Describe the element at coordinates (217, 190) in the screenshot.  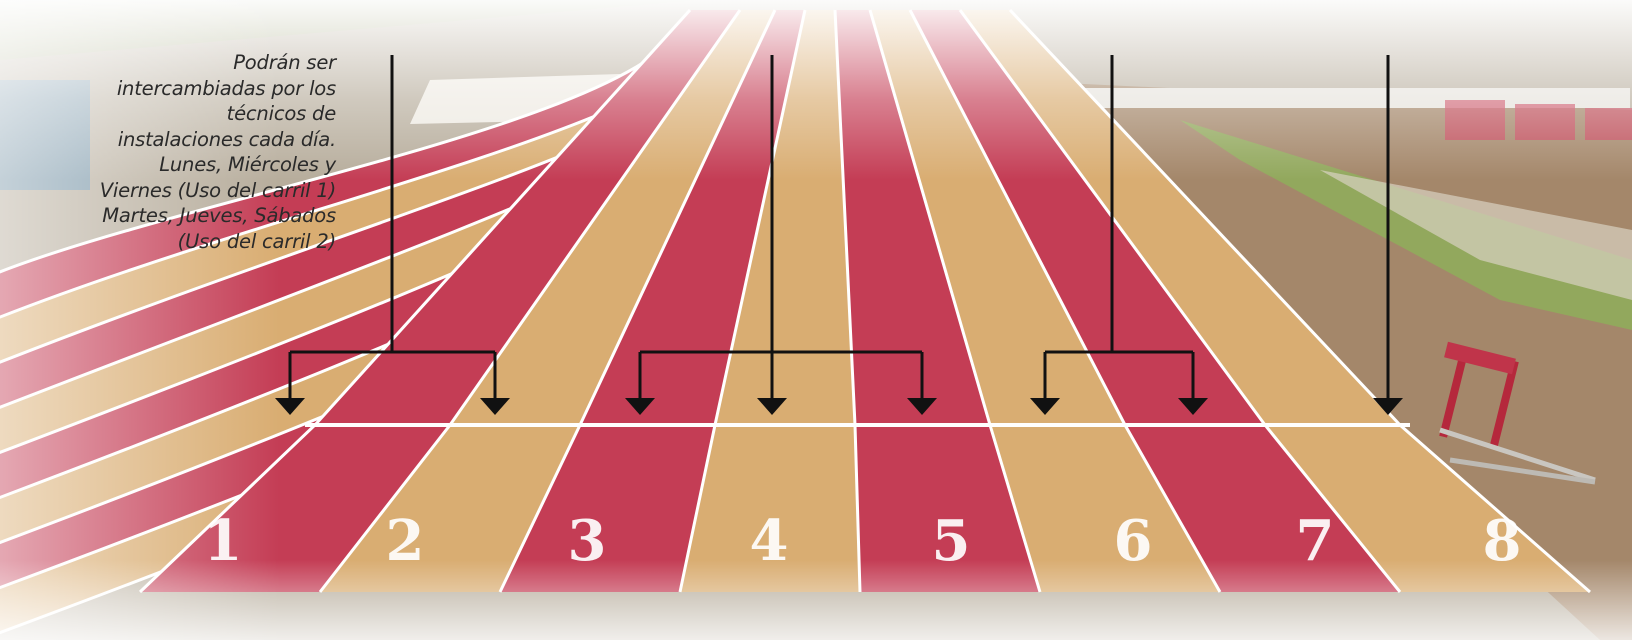
I see `caption-line: Viernes (Uso del carril 1)` at that location.